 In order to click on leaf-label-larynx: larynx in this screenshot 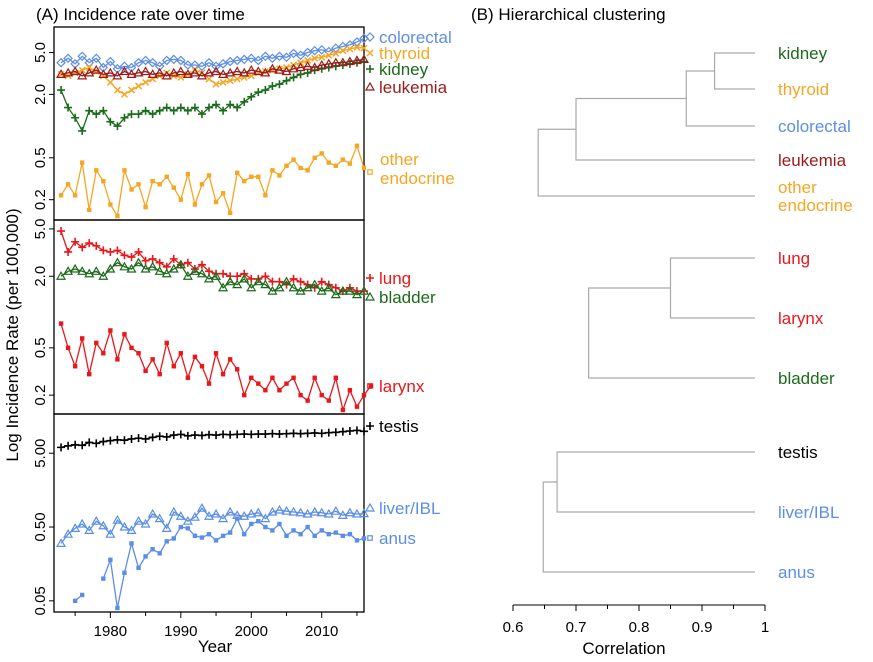, I will do `click(801, 318)`.